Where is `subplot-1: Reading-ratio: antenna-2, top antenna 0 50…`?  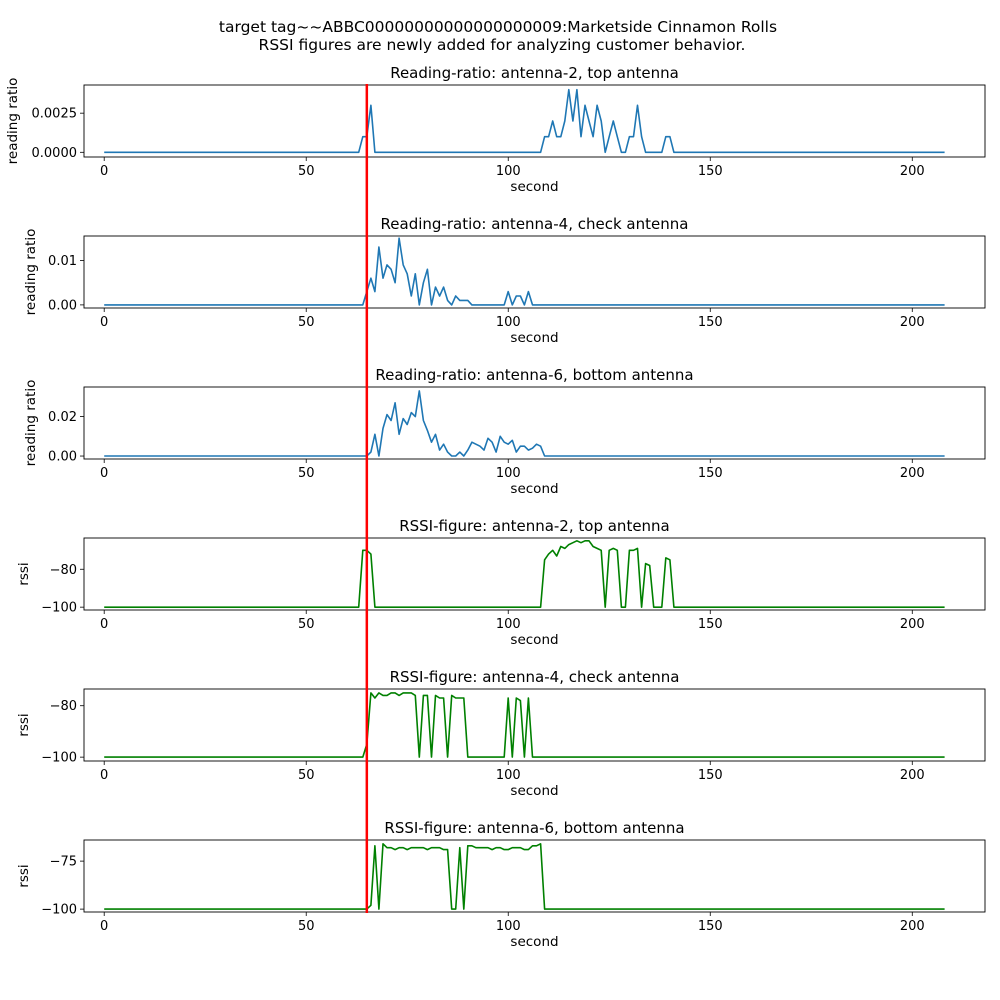 subplot-1: Reading-ratio: antenna-2, top antenna 0 50… is located at coordinates (495, 129).